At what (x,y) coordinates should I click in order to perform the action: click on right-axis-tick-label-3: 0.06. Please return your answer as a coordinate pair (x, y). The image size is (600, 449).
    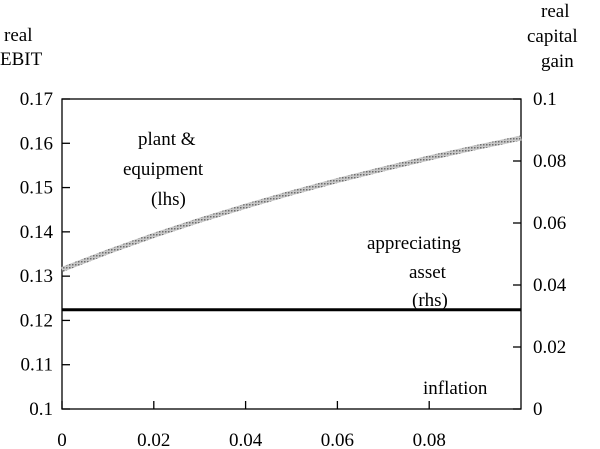
    Looking at the image, I should click on (549, 223).